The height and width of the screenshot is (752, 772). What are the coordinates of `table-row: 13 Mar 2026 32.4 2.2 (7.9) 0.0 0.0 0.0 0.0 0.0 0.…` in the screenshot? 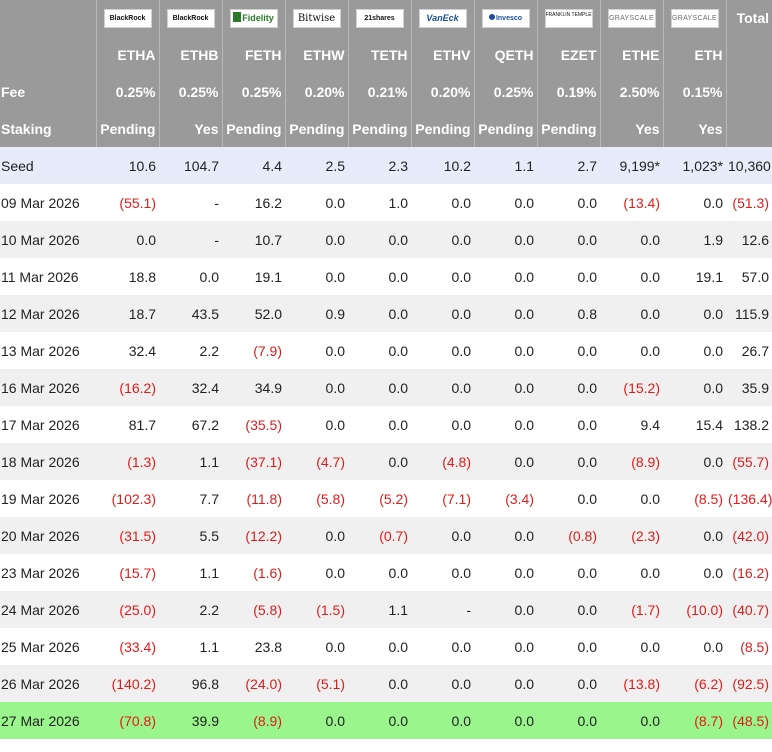 It's located at (386, 350).